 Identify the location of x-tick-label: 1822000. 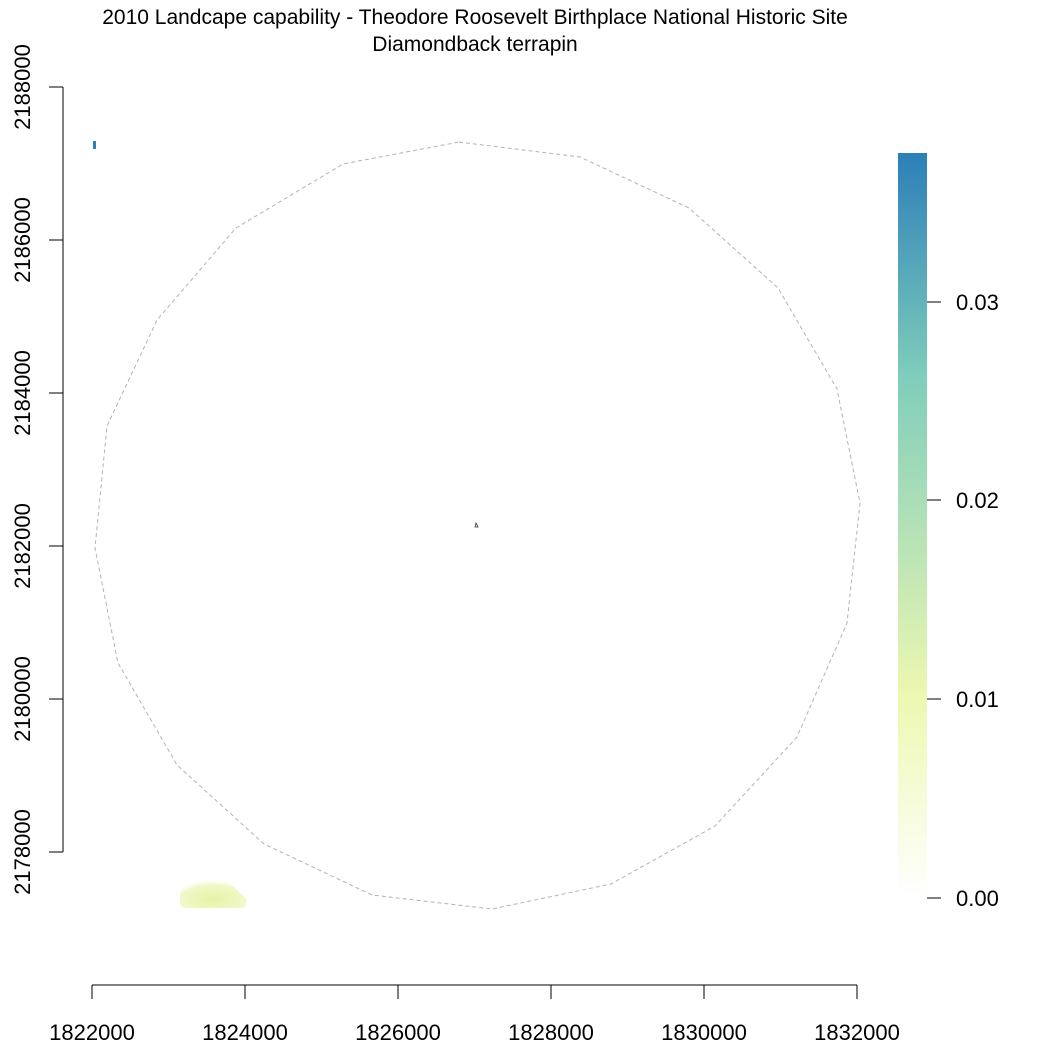
(92, 1032).